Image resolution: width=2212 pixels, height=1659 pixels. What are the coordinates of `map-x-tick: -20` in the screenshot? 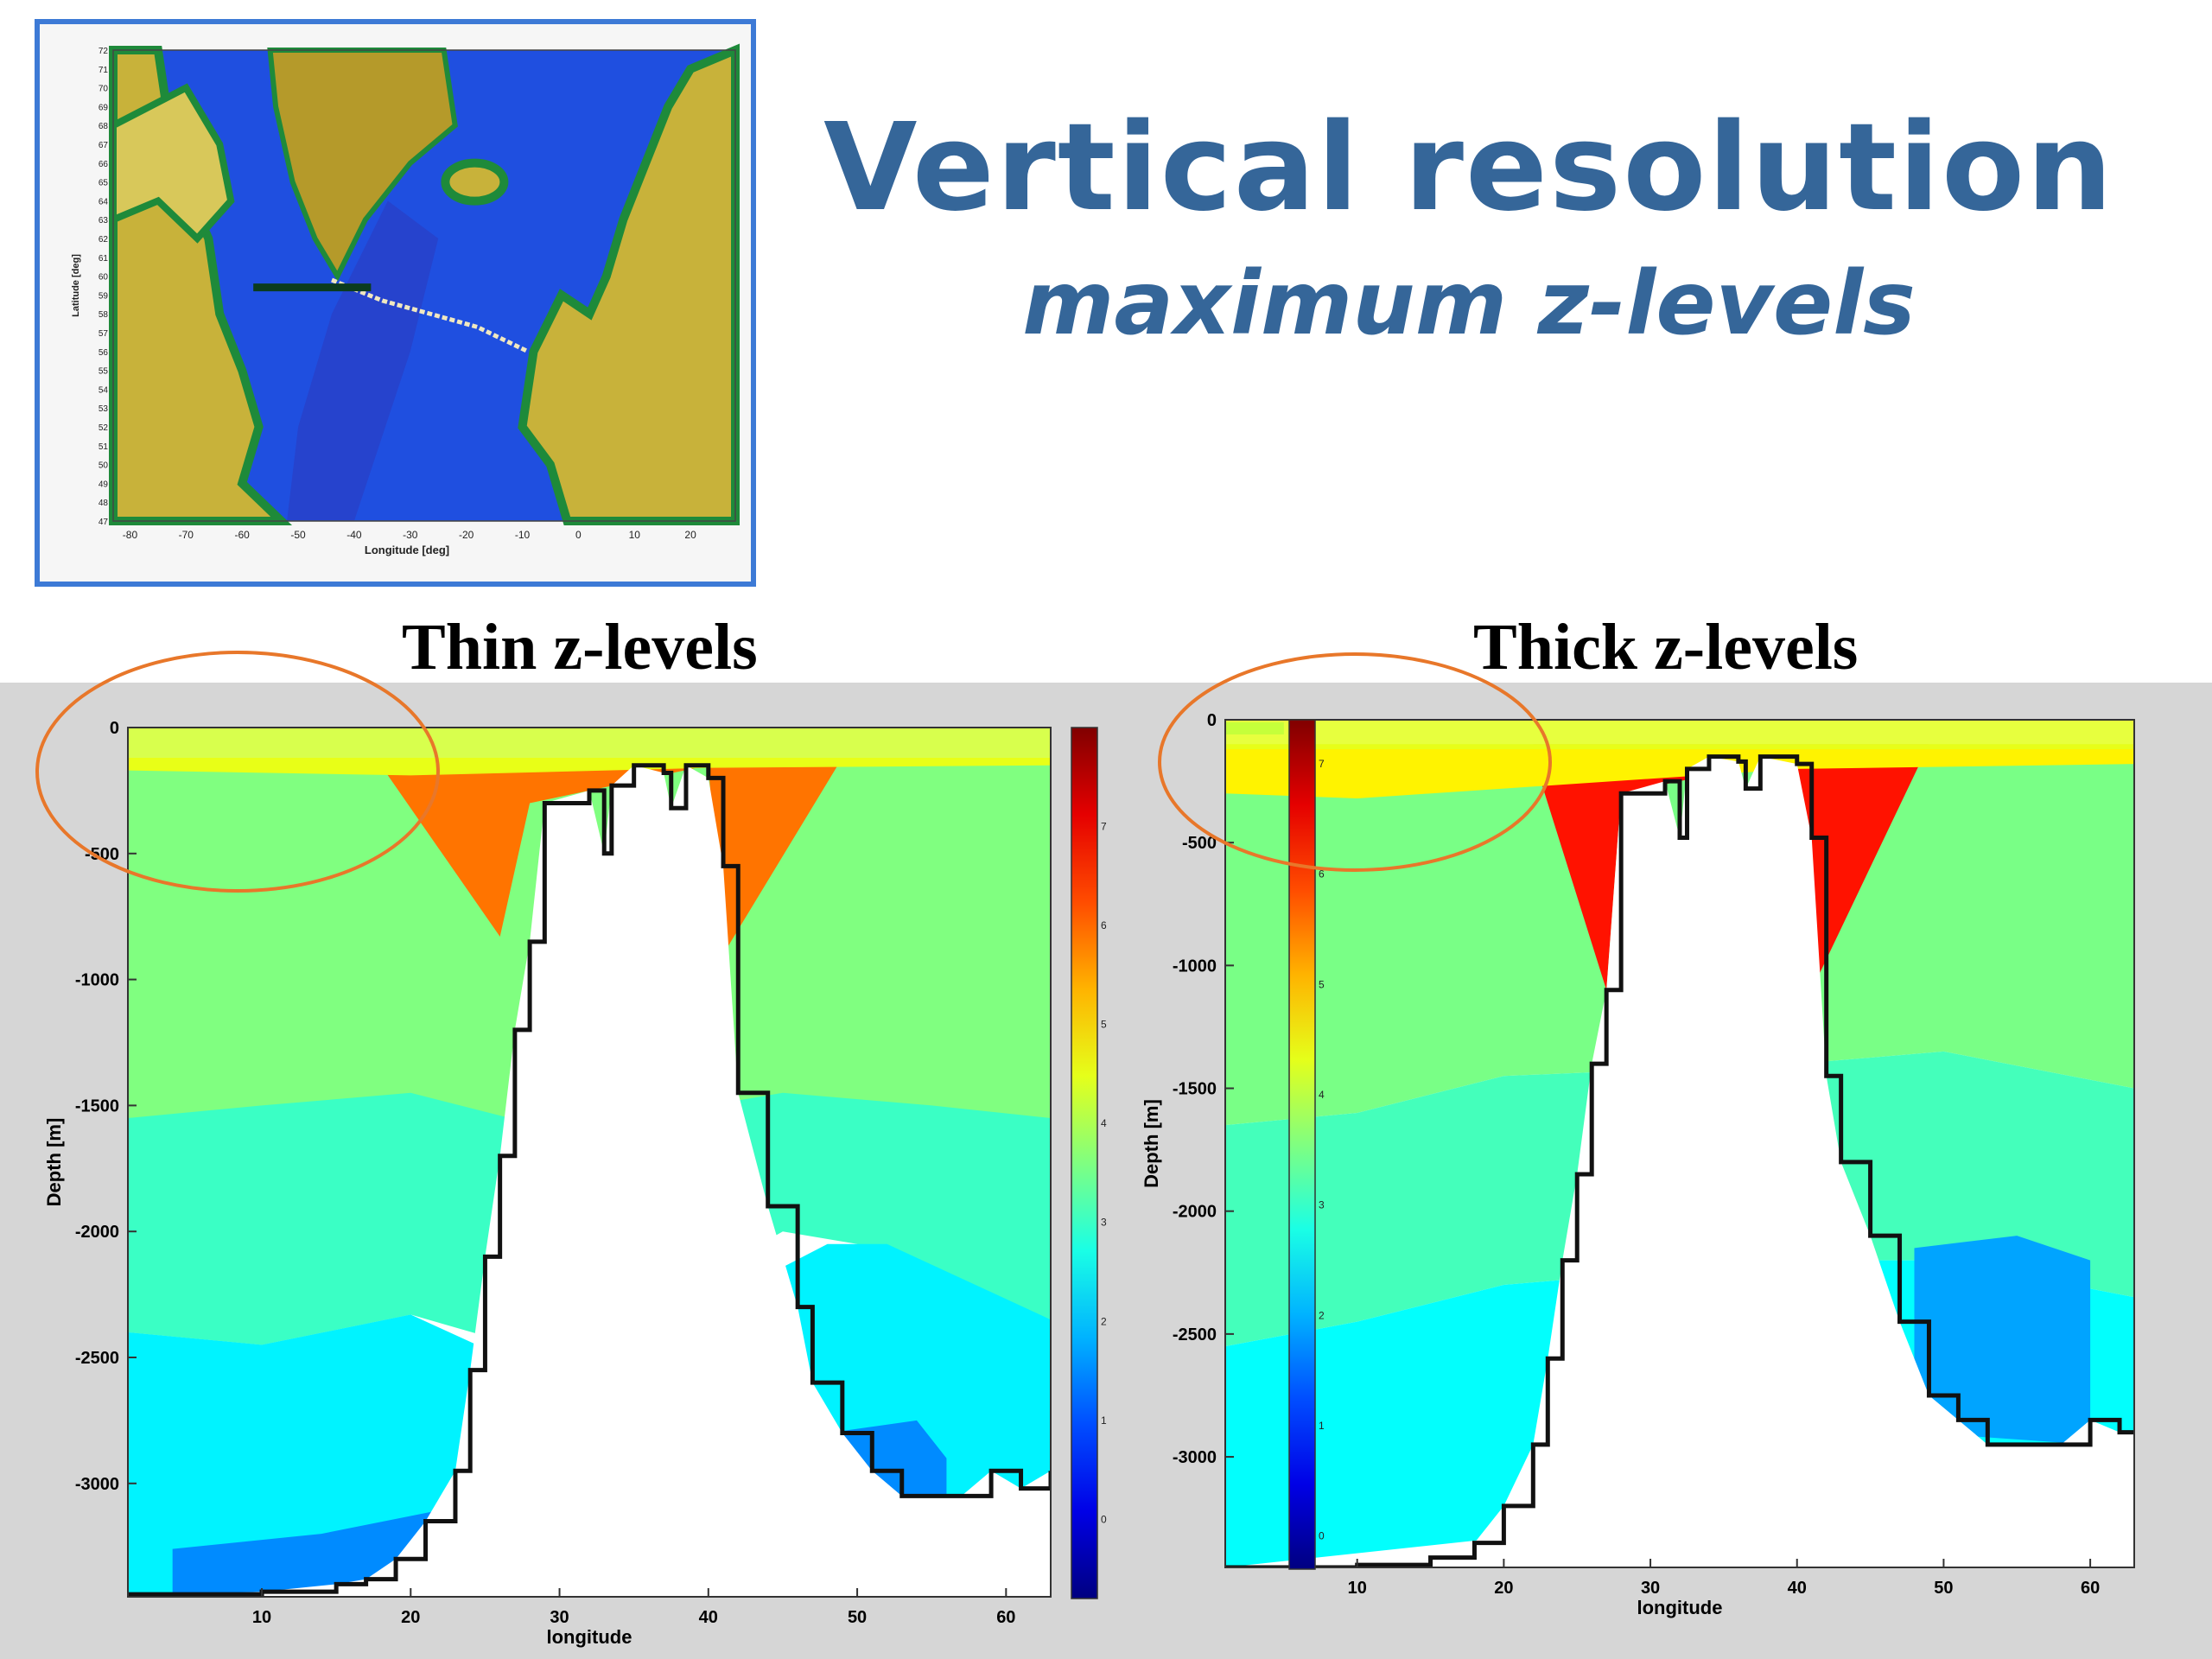 It's located at (466, 535).